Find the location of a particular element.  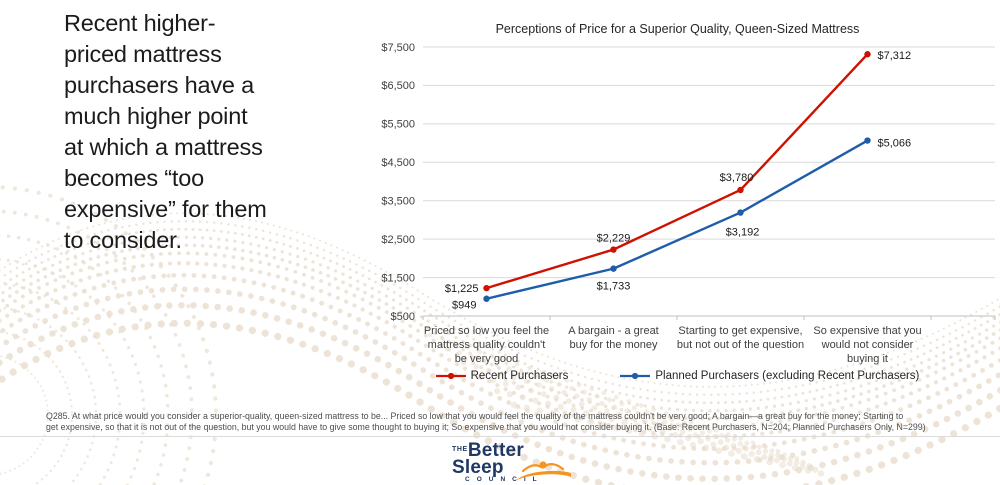

category-line: So expensive that you is located at coordinates (867, 331).